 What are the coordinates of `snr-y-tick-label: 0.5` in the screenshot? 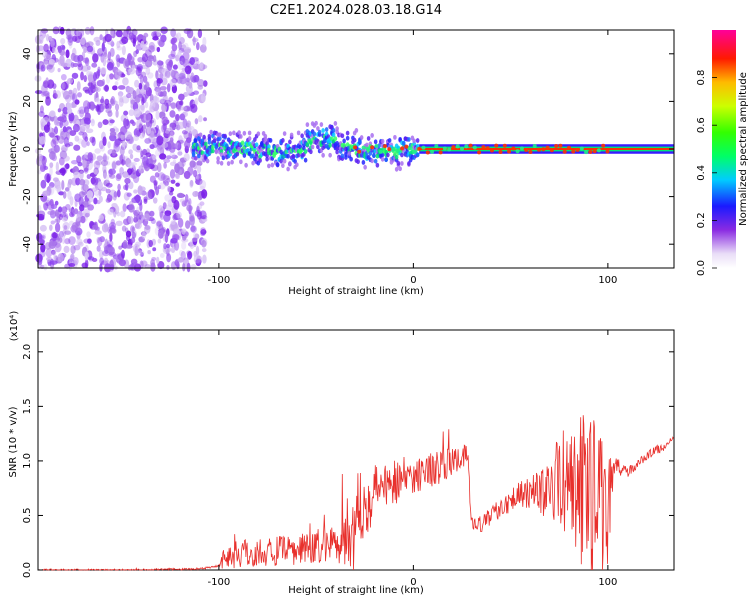 It's located at (27, 516).